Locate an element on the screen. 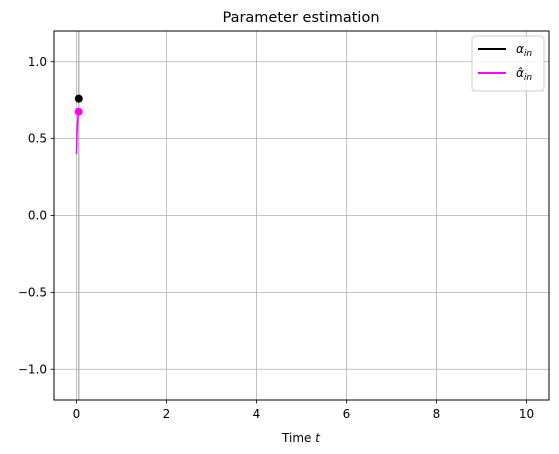  y-tick-label: 1.0 is located at coordinates (37, 62).